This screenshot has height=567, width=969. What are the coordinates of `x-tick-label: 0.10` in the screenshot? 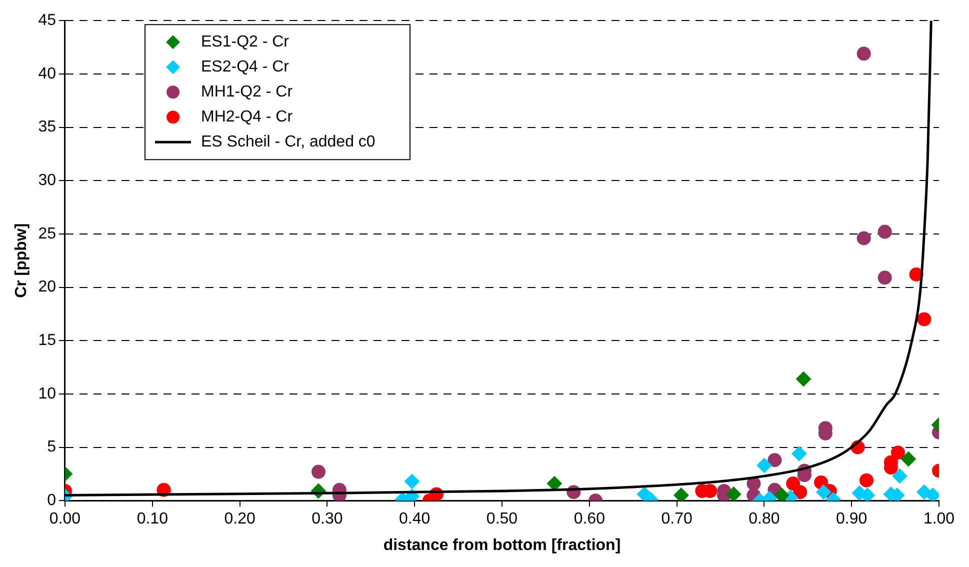 It's located at (152, 519).